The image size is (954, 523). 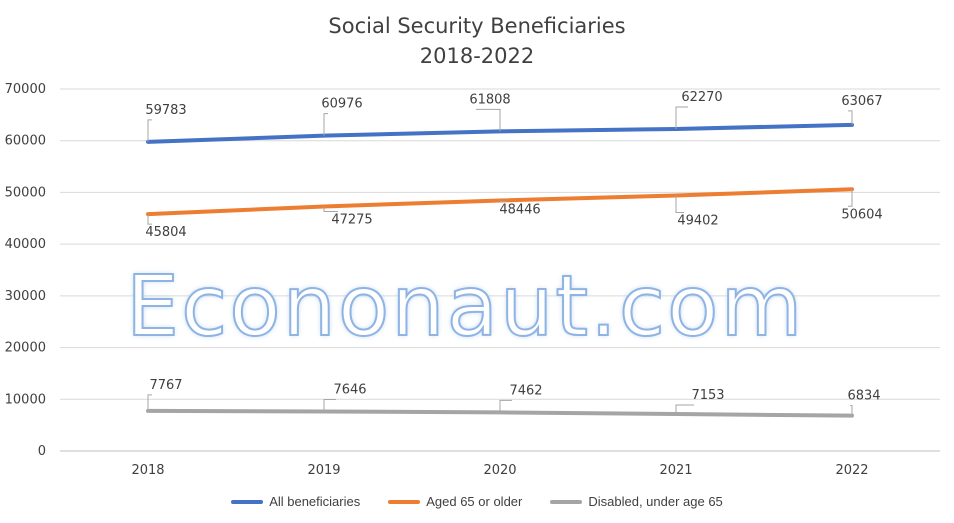 I want to click on data-label: 62270, so click(x=701, y=97).